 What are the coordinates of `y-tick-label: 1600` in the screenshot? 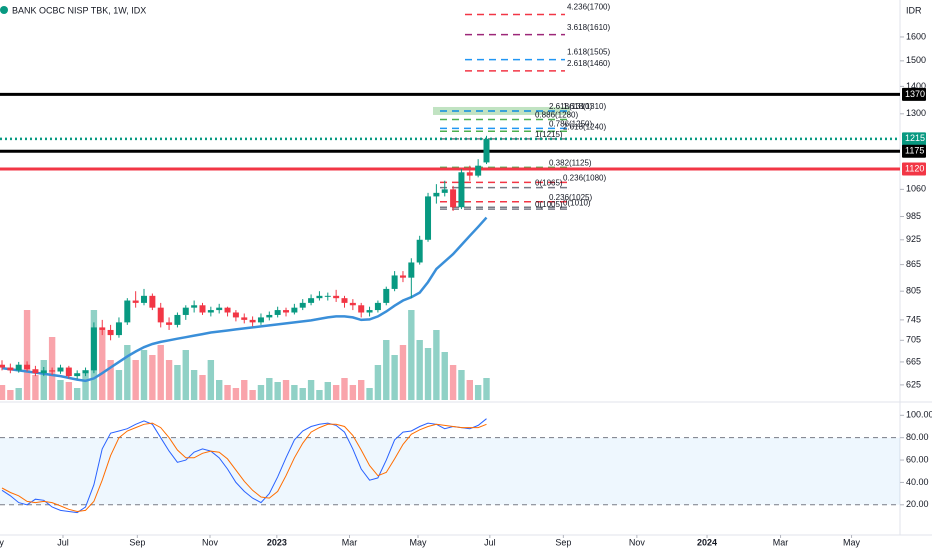 It's located at (916, 36).